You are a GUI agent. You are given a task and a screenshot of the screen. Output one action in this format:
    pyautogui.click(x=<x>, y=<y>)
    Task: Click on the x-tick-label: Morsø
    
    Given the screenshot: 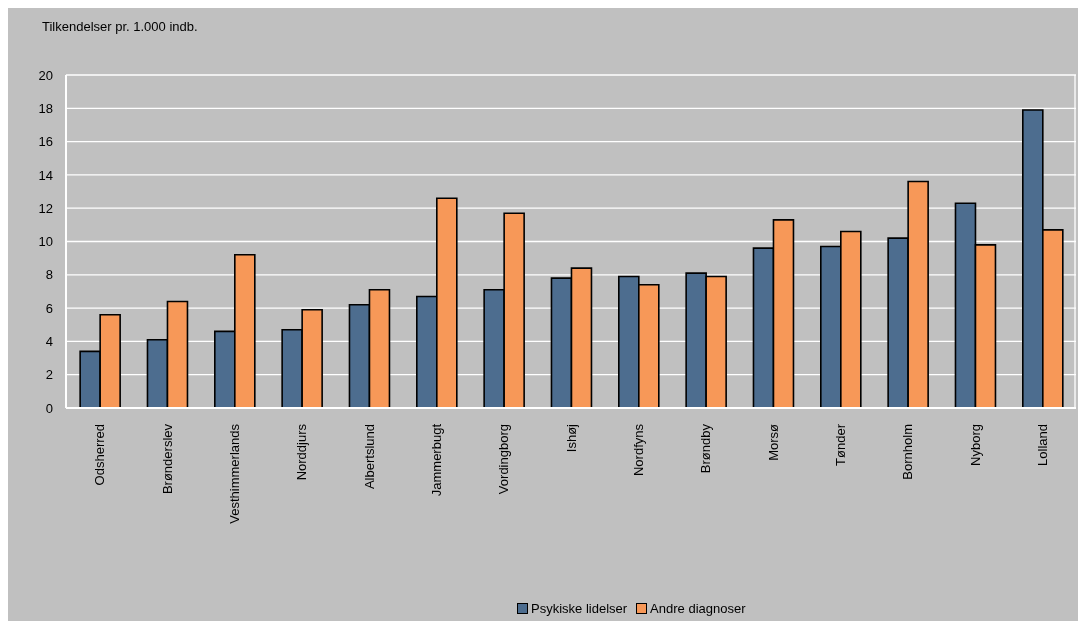 What is the action you would take?
    pyautogui.click(x=773, y=442)
    